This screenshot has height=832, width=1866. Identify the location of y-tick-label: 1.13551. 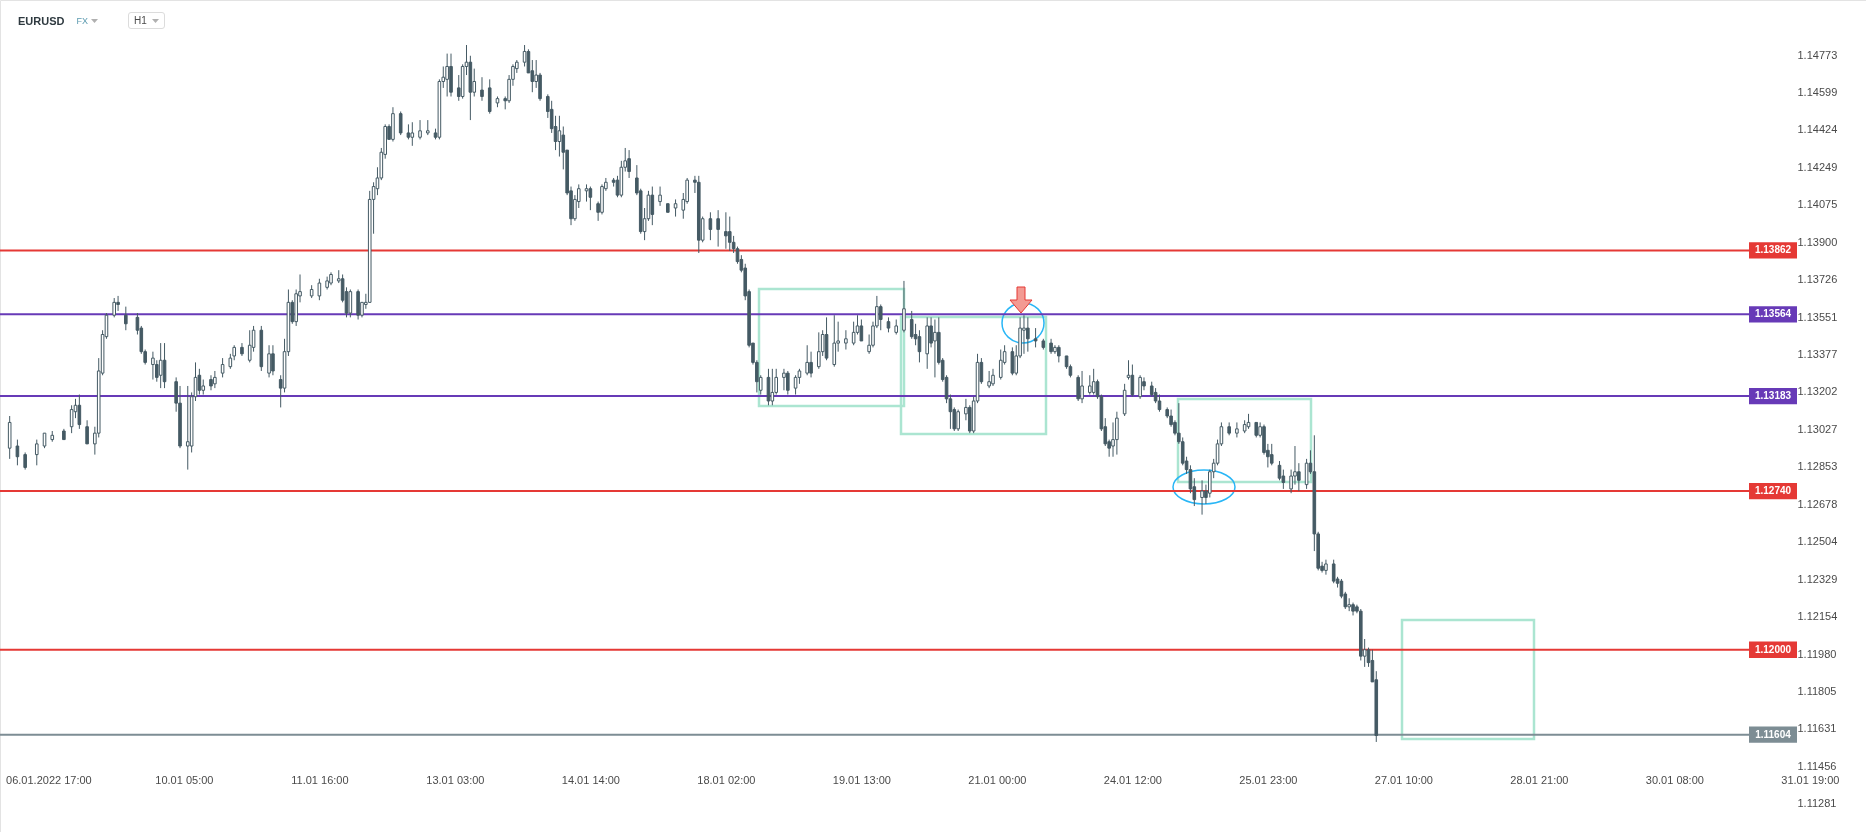
(1817, 316).